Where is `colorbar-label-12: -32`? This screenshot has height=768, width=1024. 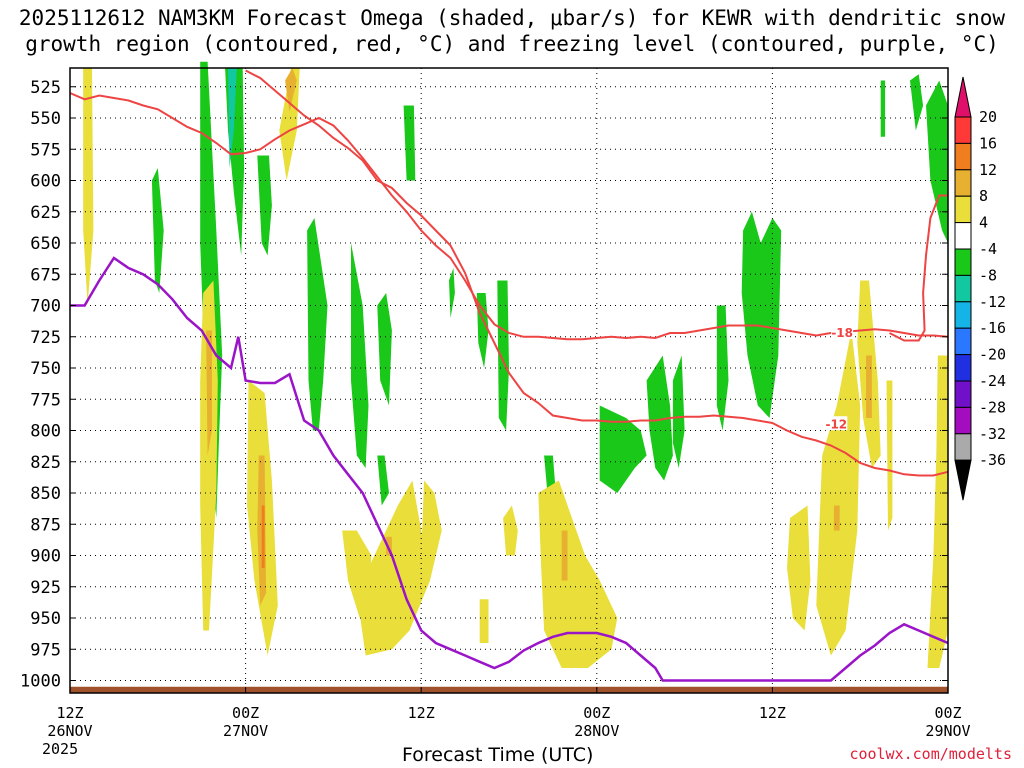
colorbar-label-12: -32 is located at coordinates (992, 434).